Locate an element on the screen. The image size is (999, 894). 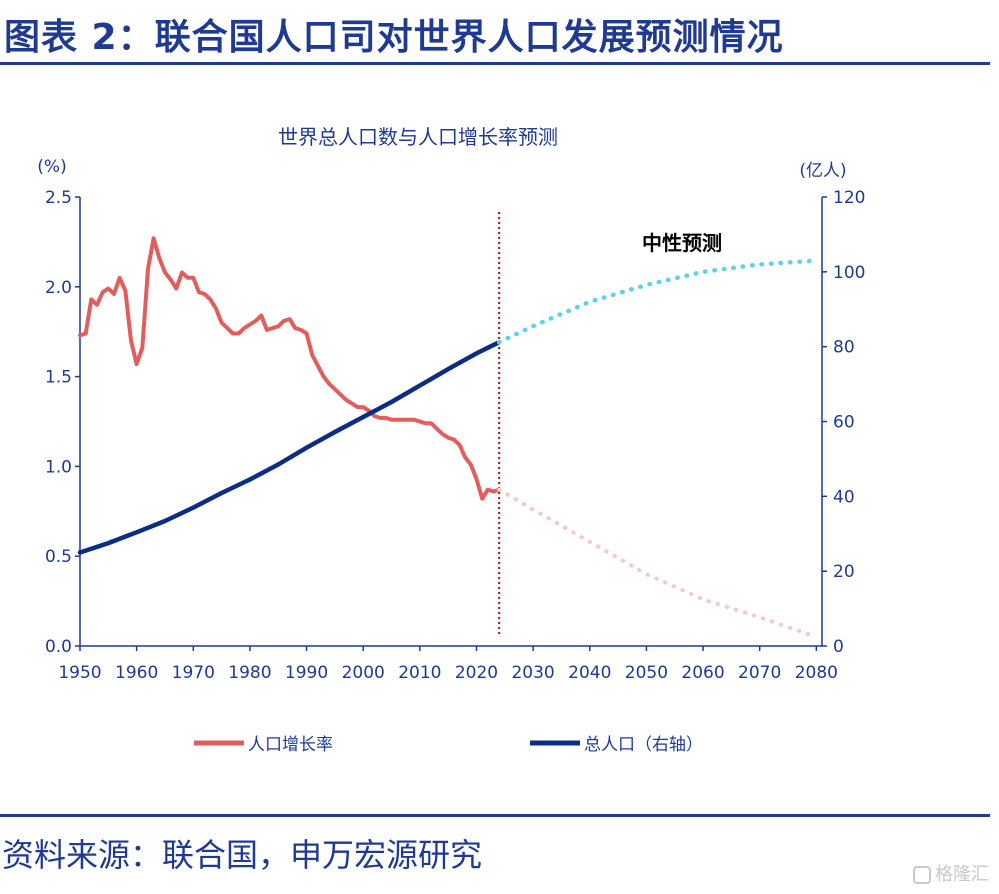
watermark-logo-icon is located at coordinates (922, 875).